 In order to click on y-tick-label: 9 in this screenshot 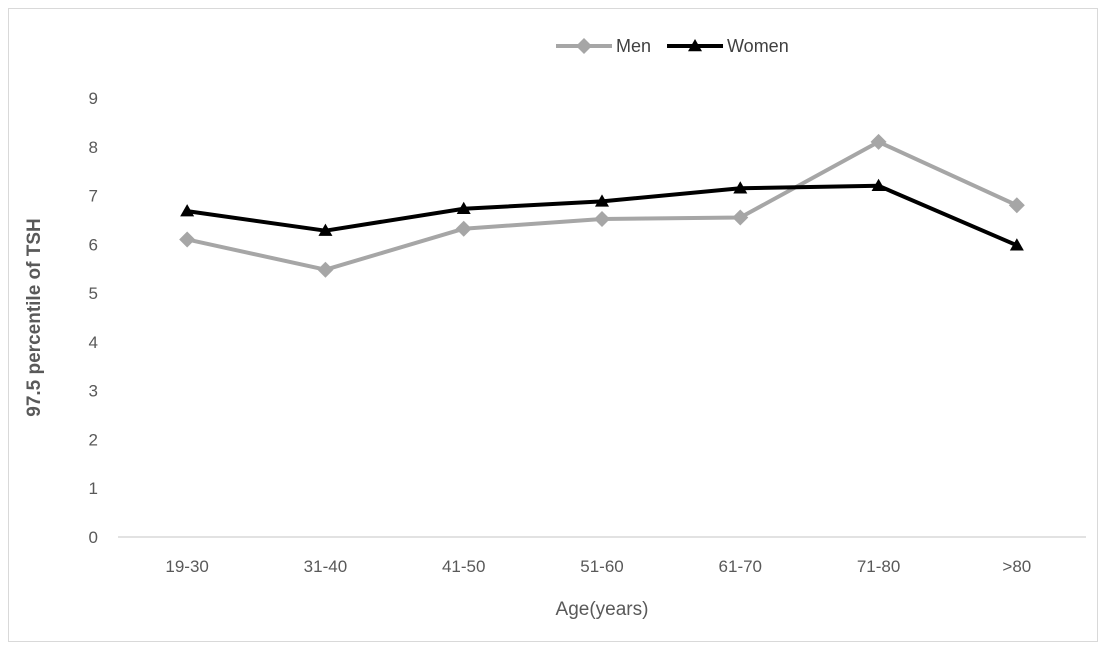, I will do `click(93, 98)`.